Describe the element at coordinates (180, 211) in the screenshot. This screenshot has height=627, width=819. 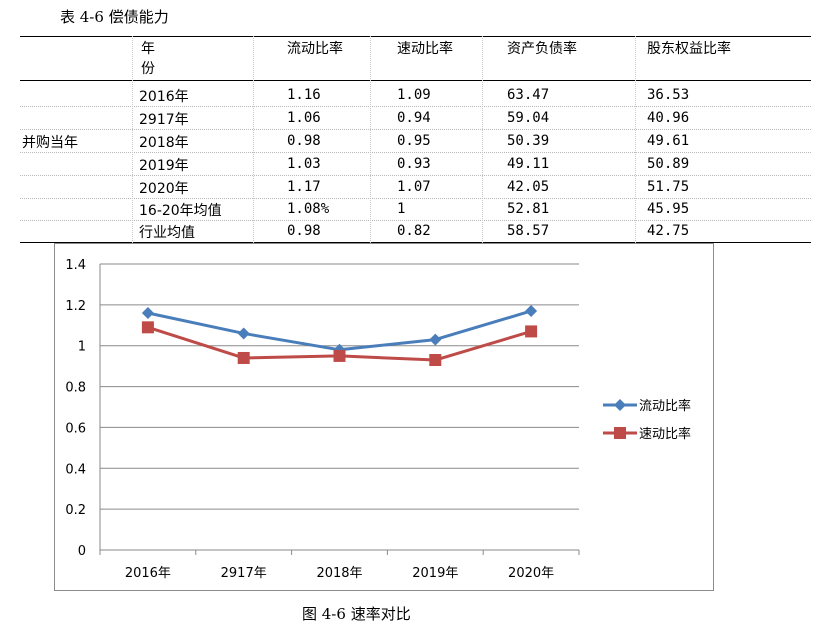
I see `row-year-label: 16-20年均值` at that location.